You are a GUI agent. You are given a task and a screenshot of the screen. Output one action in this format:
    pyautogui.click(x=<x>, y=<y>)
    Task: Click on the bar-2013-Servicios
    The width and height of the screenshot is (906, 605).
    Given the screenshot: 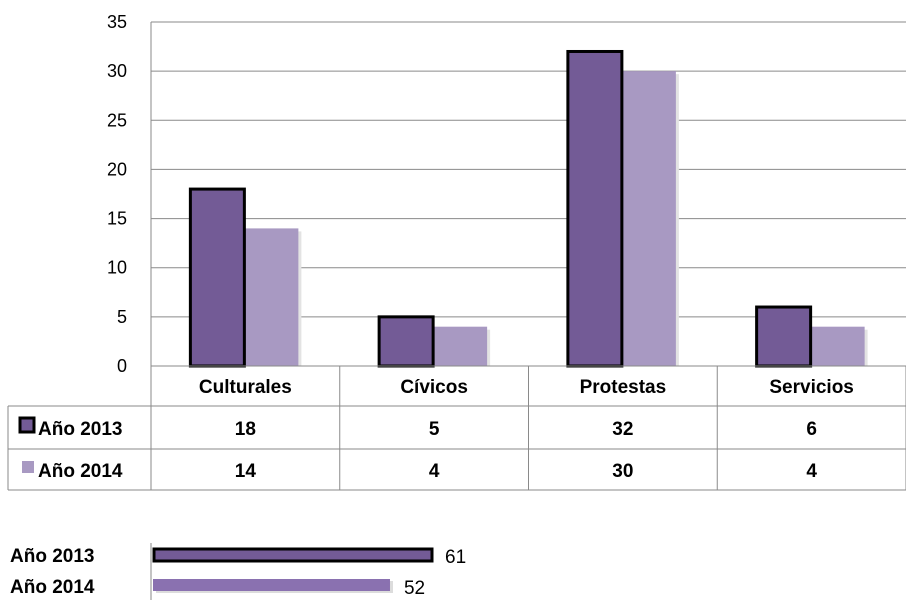 What is the action you would take?
    pyautogui.click(x=784, y=336)
    